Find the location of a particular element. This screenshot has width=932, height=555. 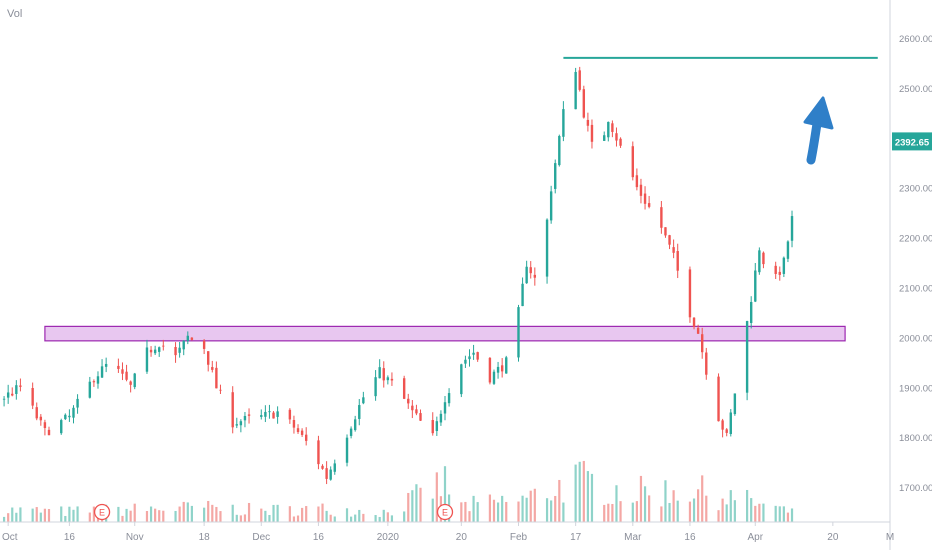

earnings-marker-label: E is located at coordinates (445, 513).